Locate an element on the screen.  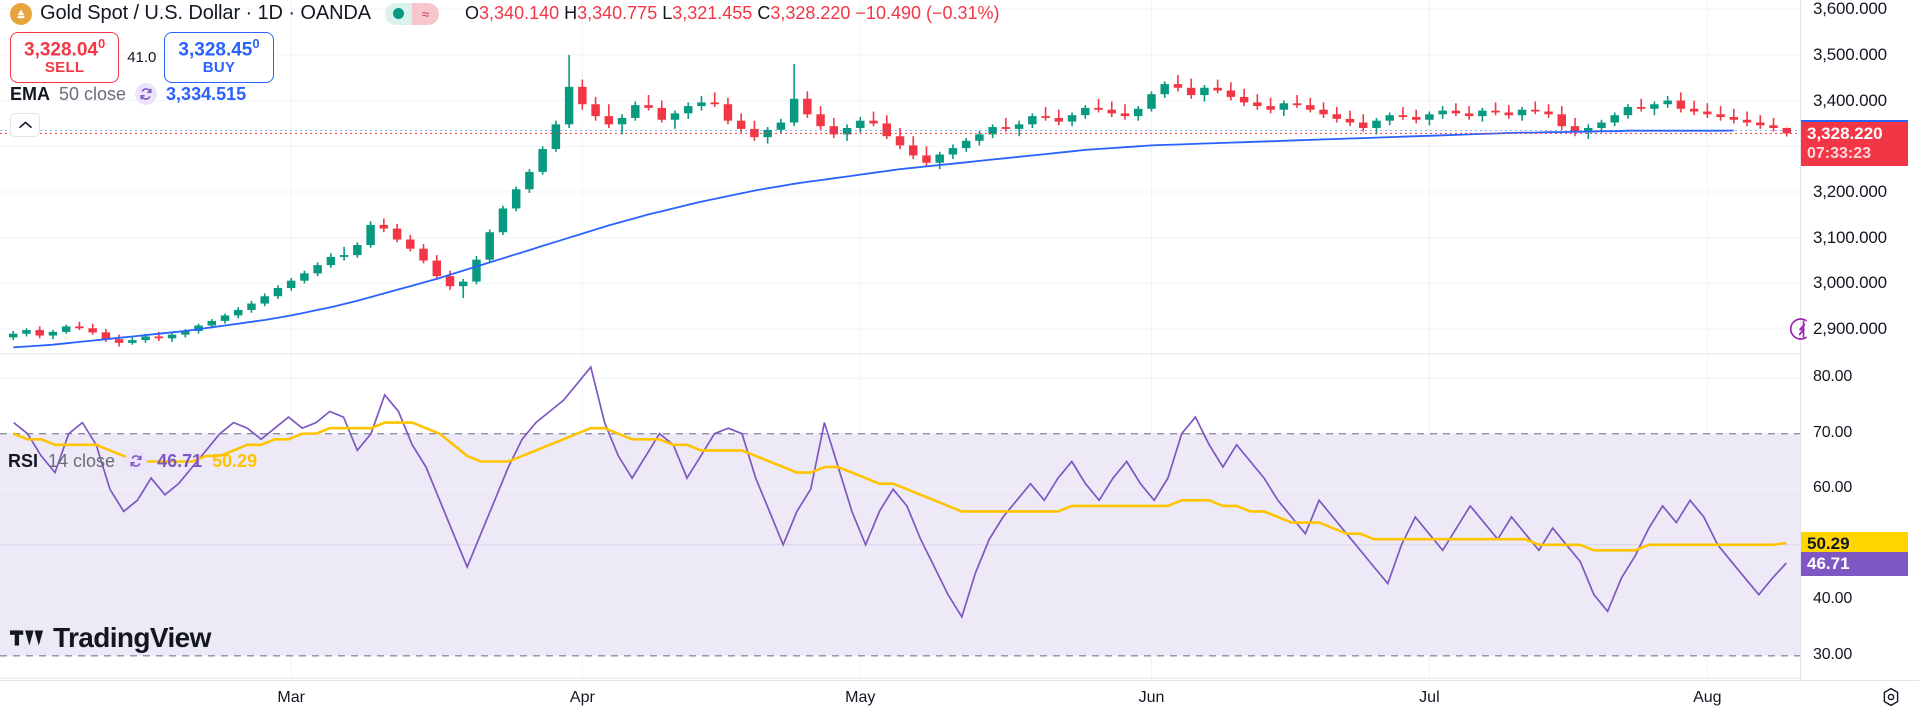
spread-value: 41.0 is located at coordinates (142, 57).